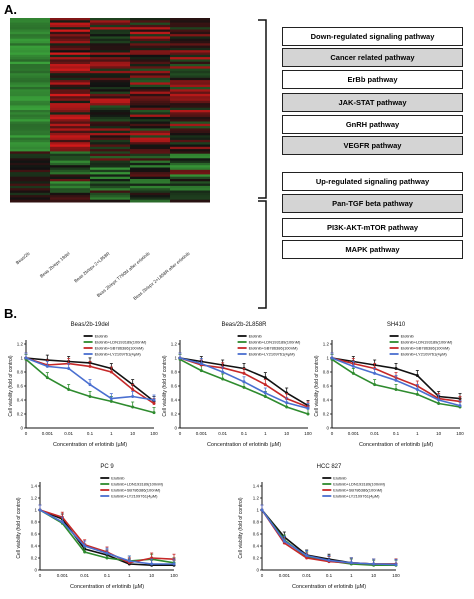  Describe the element at coordinates (396, 325) in the screenshot. I see `chart-title: SH410` at that location.